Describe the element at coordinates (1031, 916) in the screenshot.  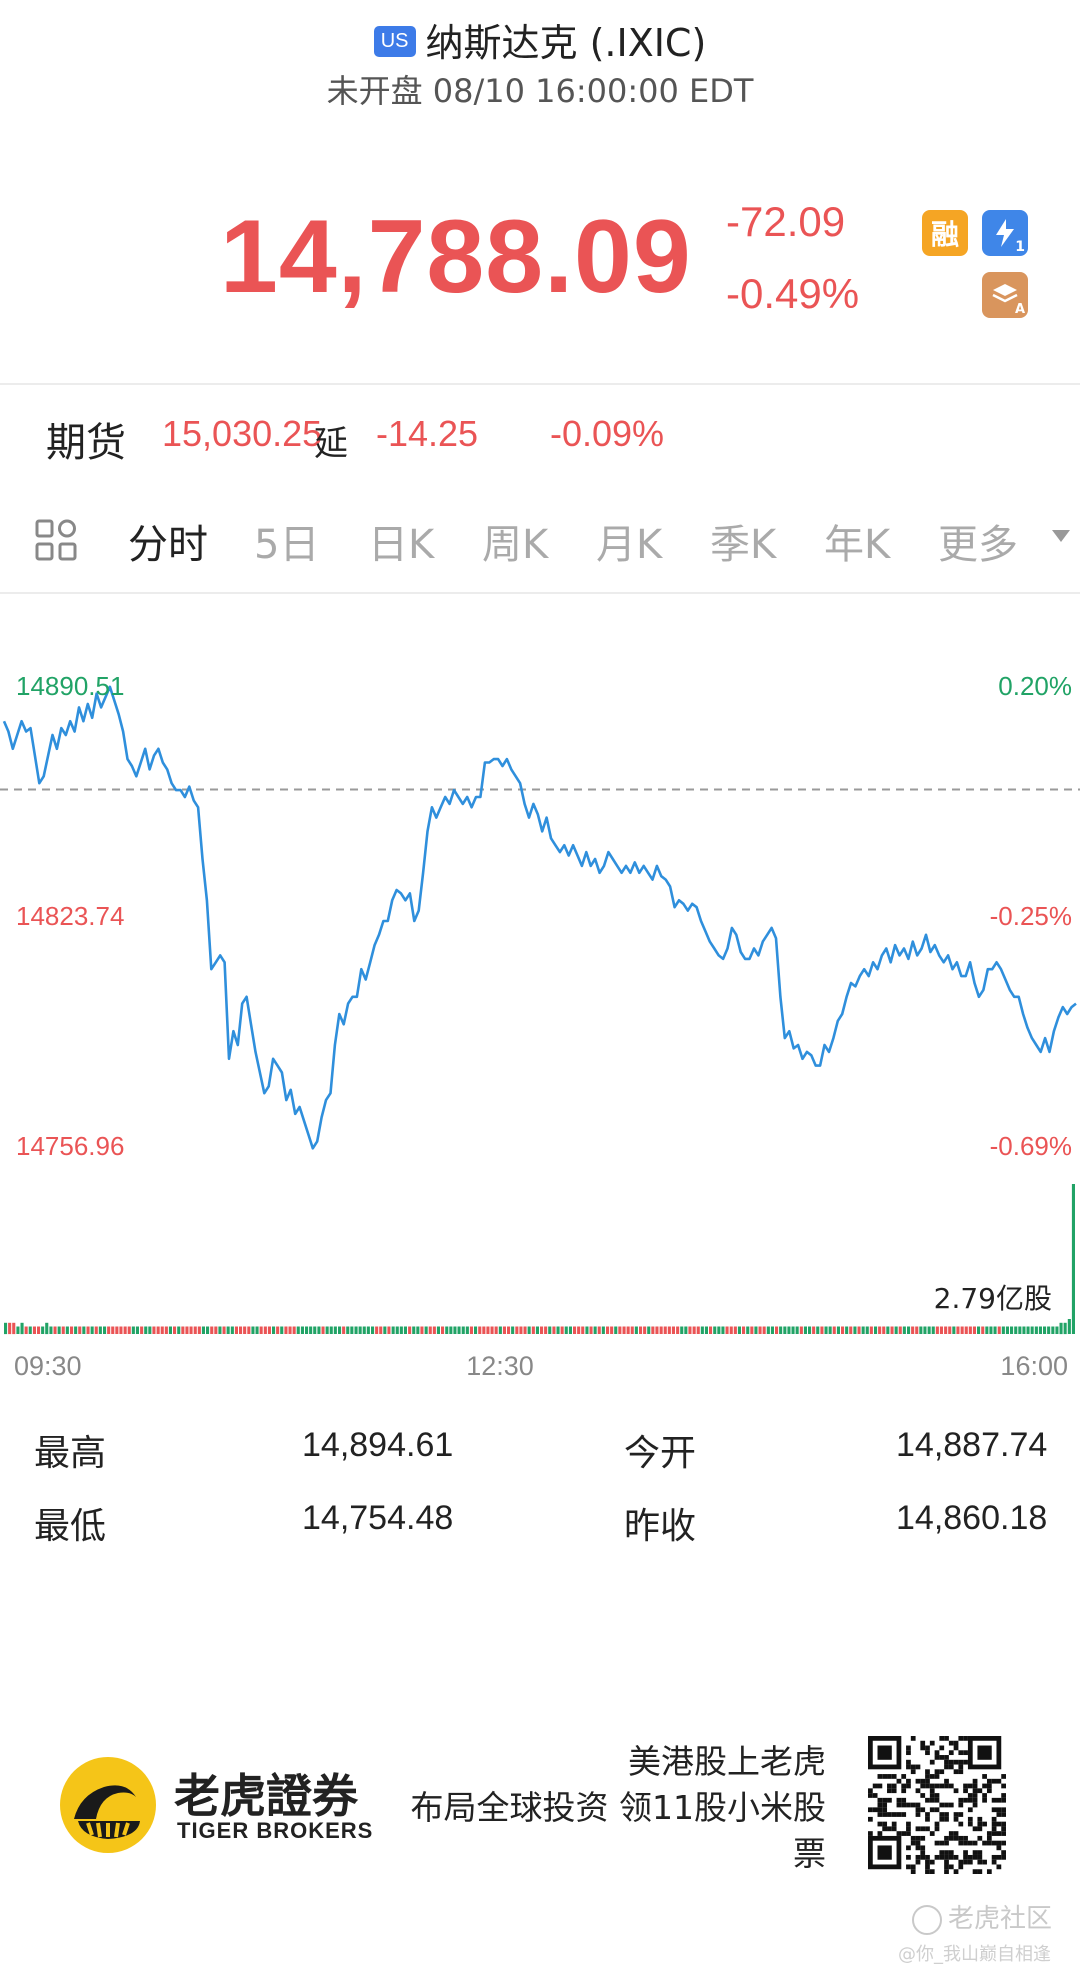
I see `y-axis-pct-label: -0.25%` at that location.